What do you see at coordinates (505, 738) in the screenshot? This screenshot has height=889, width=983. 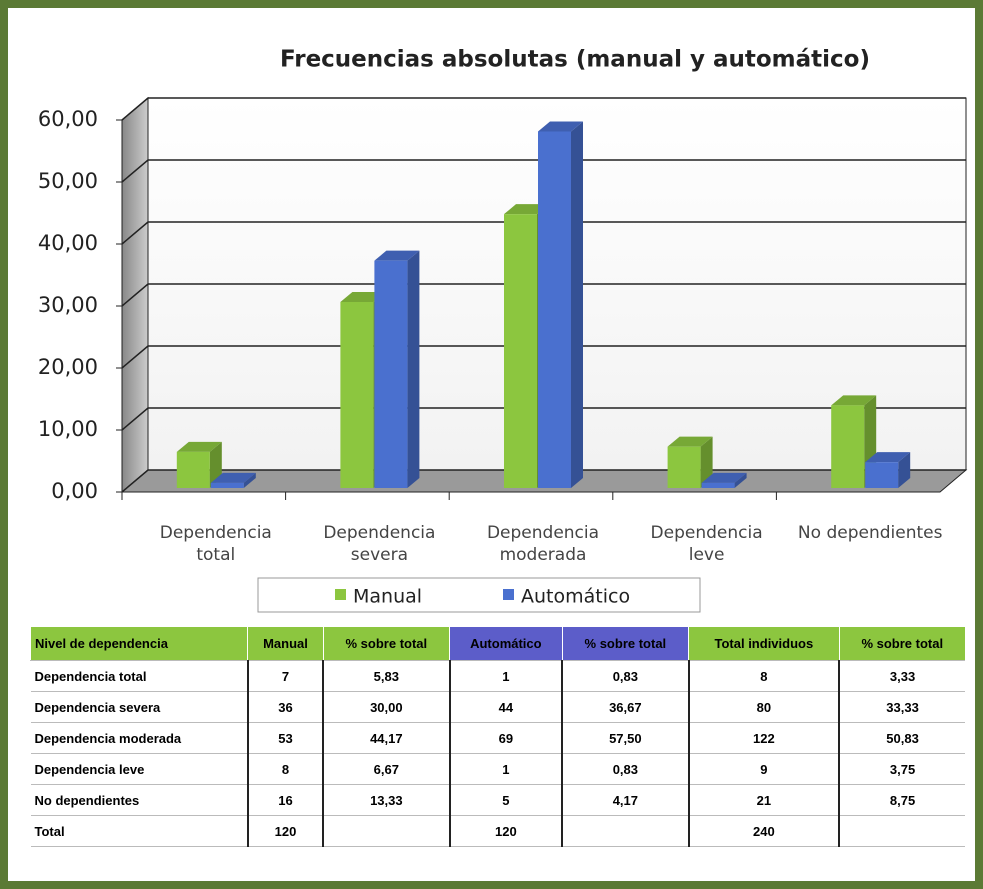 I see `table-cell: 69` at bounding box center [505, 738].